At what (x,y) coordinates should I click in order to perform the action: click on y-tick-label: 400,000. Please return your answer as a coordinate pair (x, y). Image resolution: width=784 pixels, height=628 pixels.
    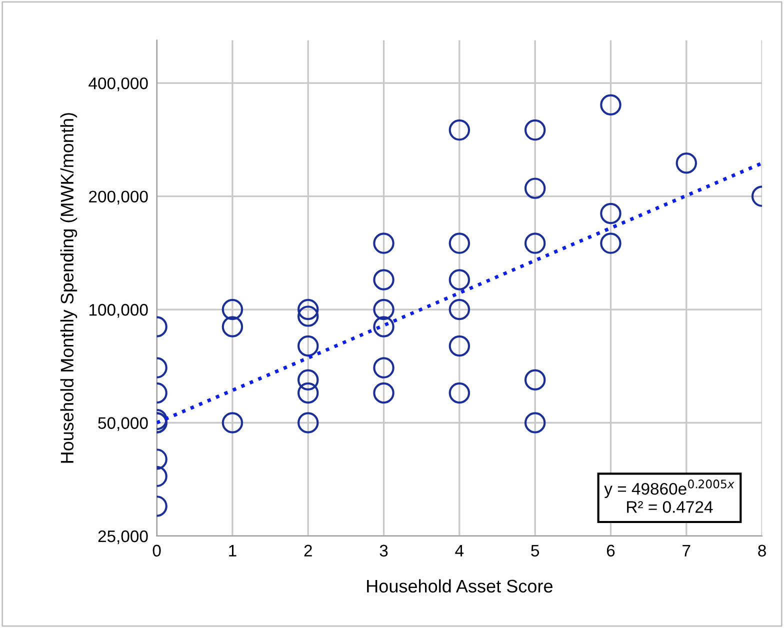
    Looking at the image, I should click on (118, 84).